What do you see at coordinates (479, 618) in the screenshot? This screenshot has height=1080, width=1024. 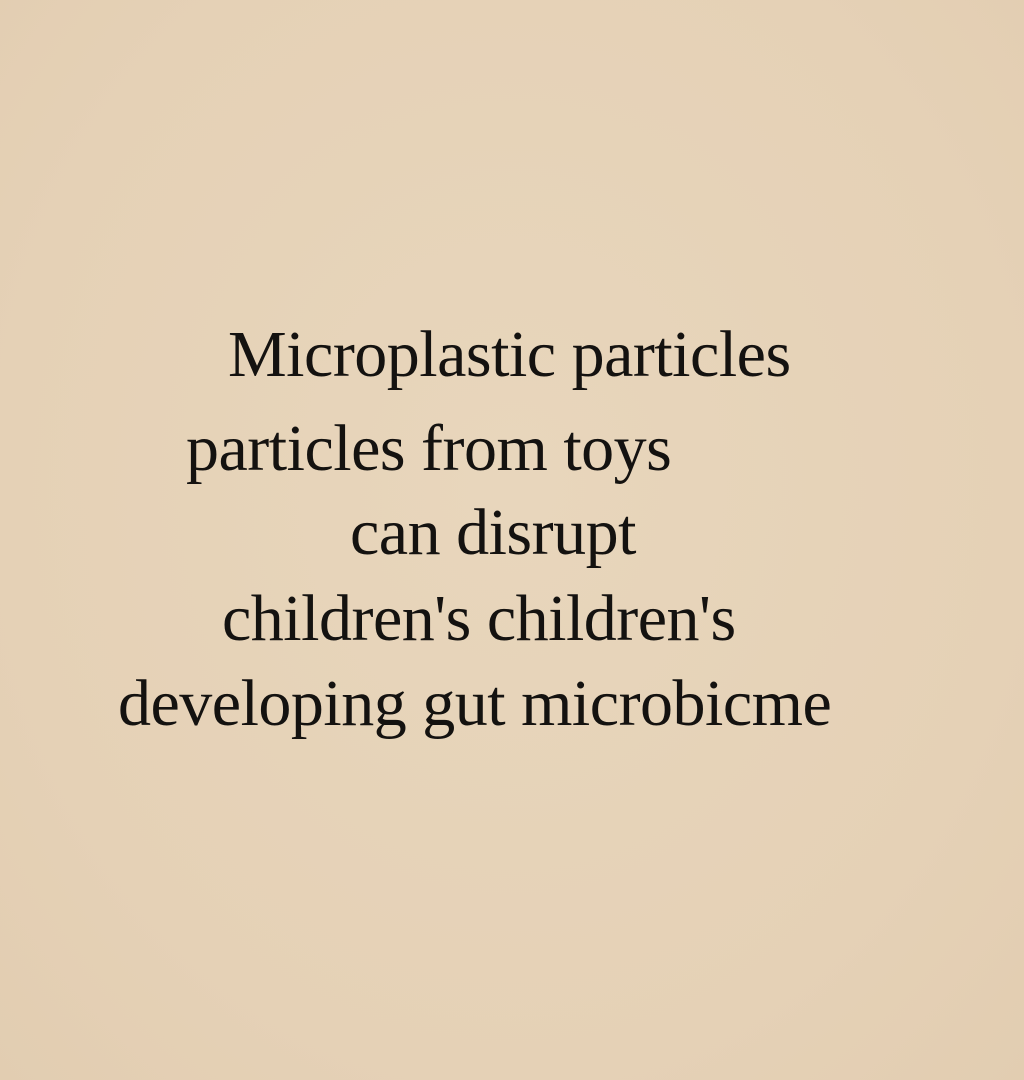 I see `text-line-4: children's children's` at bounding box center [479, 618].